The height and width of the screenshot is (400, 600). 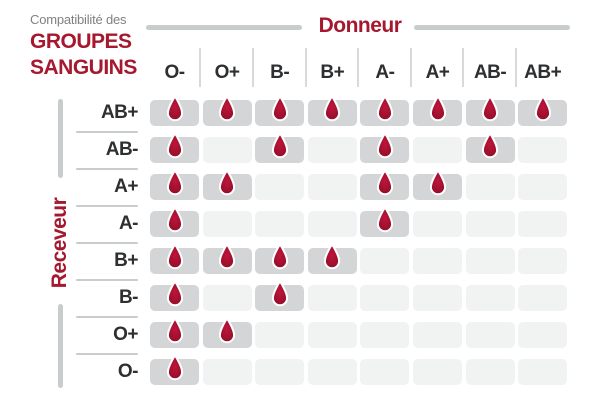 I want to click on cell-B--from-O+, so click(x=227, y=298).